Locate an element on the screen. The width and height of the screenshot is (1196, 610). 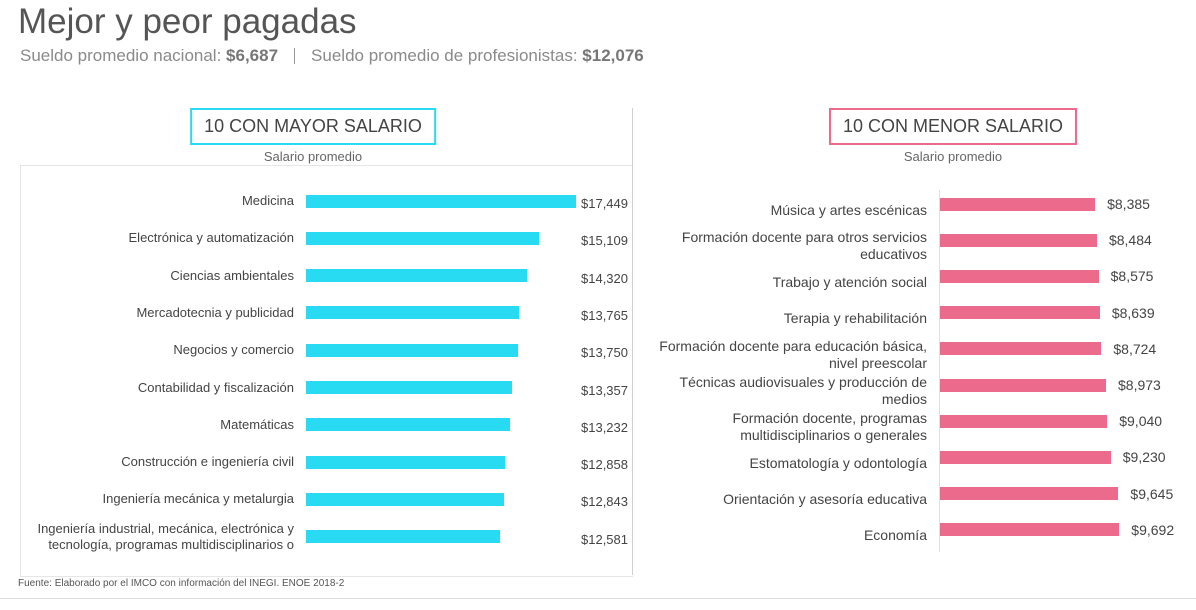
category-label: Mercadotecnia y publicidad is located at coordinates (215, 312).